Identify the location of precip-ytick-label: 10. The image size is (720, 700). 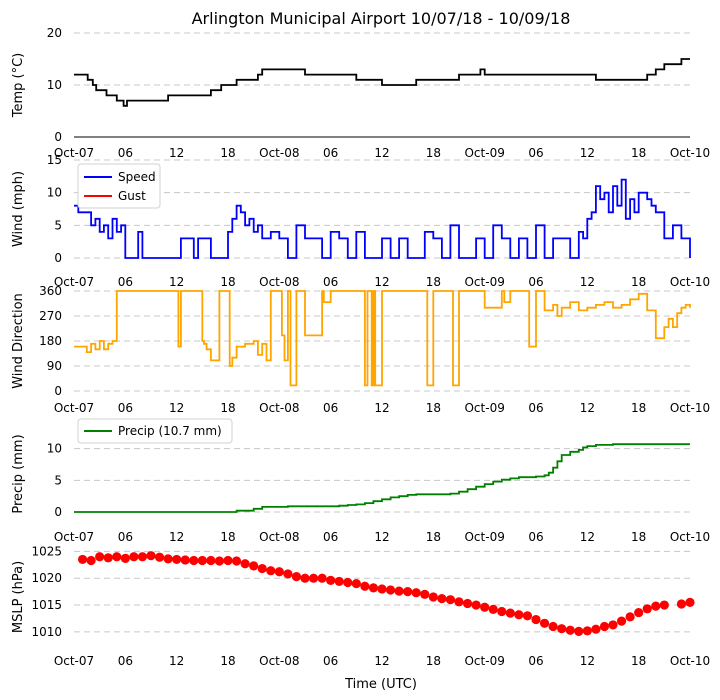
(54, 449).